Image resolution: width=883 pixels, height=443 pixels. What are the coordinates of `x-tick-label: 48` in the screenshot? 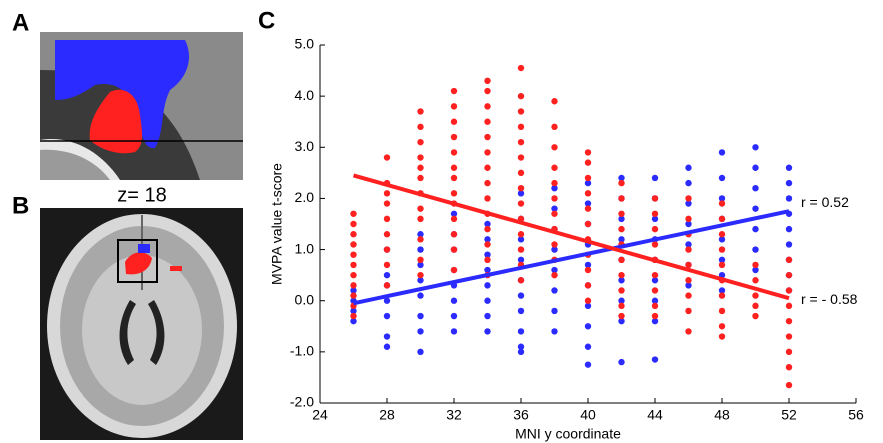 It's located at (722, 415).